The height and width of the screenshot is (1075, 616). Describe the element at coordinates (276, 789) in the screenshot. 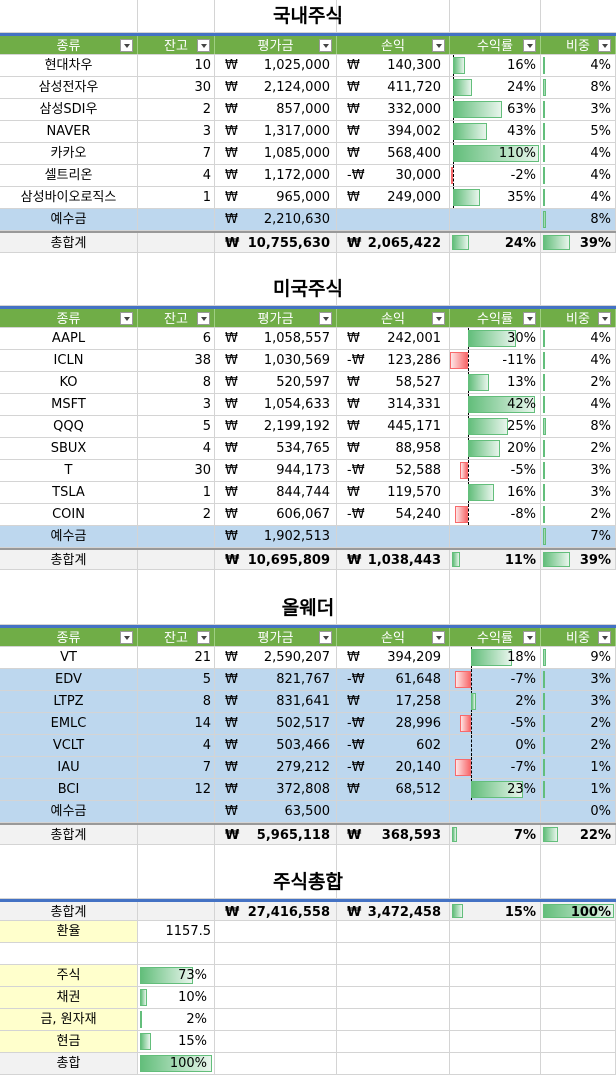

I see `stock-value: ₩372,808` at that location.